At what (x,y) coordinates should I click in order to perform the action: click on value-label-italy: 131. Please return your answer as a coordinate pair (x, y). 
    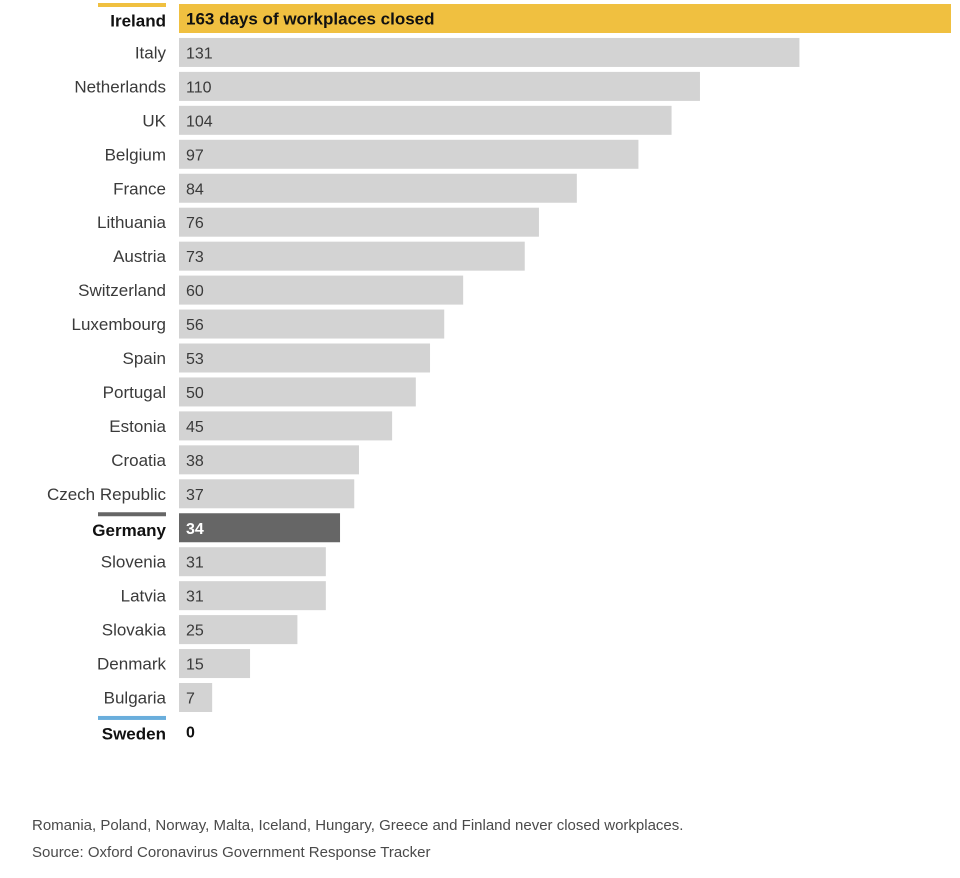
    Looking at the image, I should click on (199, 53).